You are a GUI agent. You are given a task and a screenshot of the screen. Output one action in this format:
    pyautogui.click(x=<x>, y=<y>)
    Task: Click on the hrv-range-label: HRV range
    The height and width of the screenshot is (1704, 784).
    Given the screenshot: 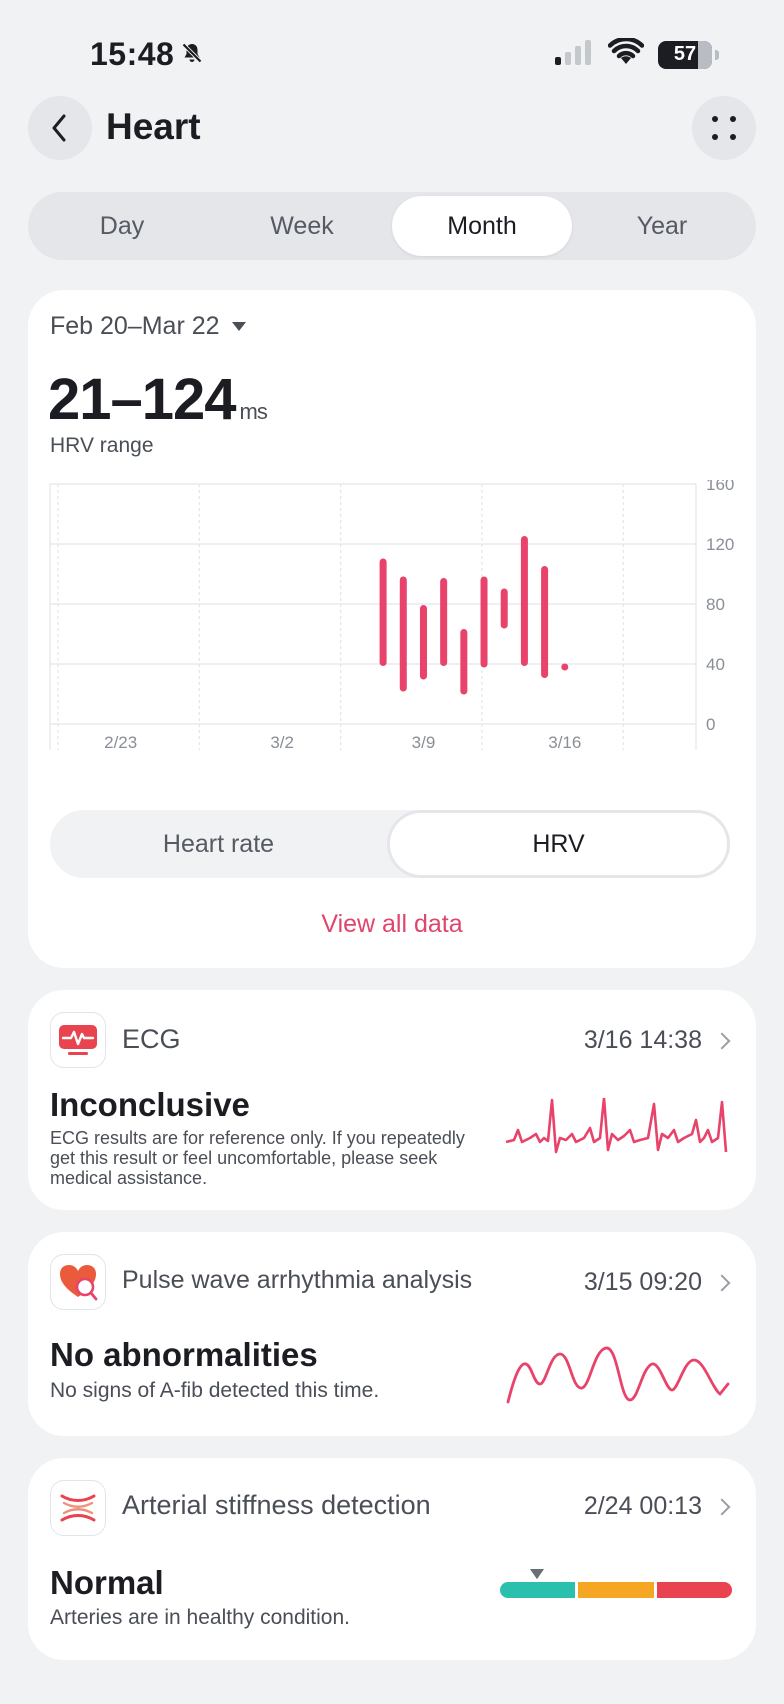 What is the action you would take?
    pyautogui.click(x=102, y=445)
    